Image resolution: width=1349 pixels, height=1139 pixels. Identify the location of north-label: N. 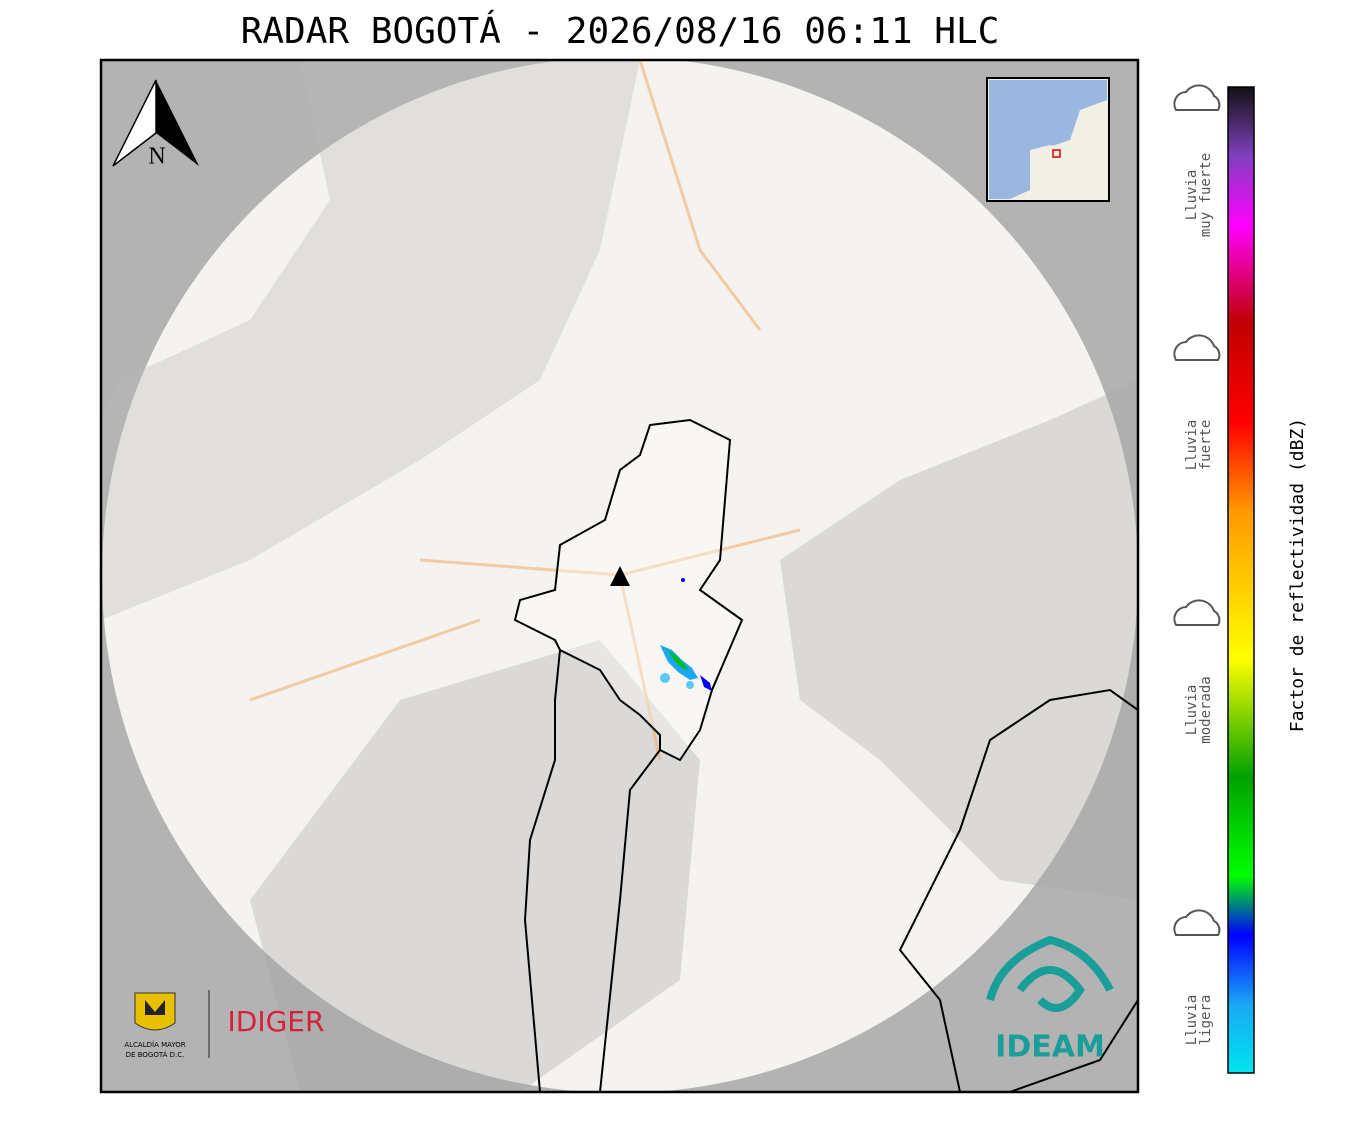
(156, 157).